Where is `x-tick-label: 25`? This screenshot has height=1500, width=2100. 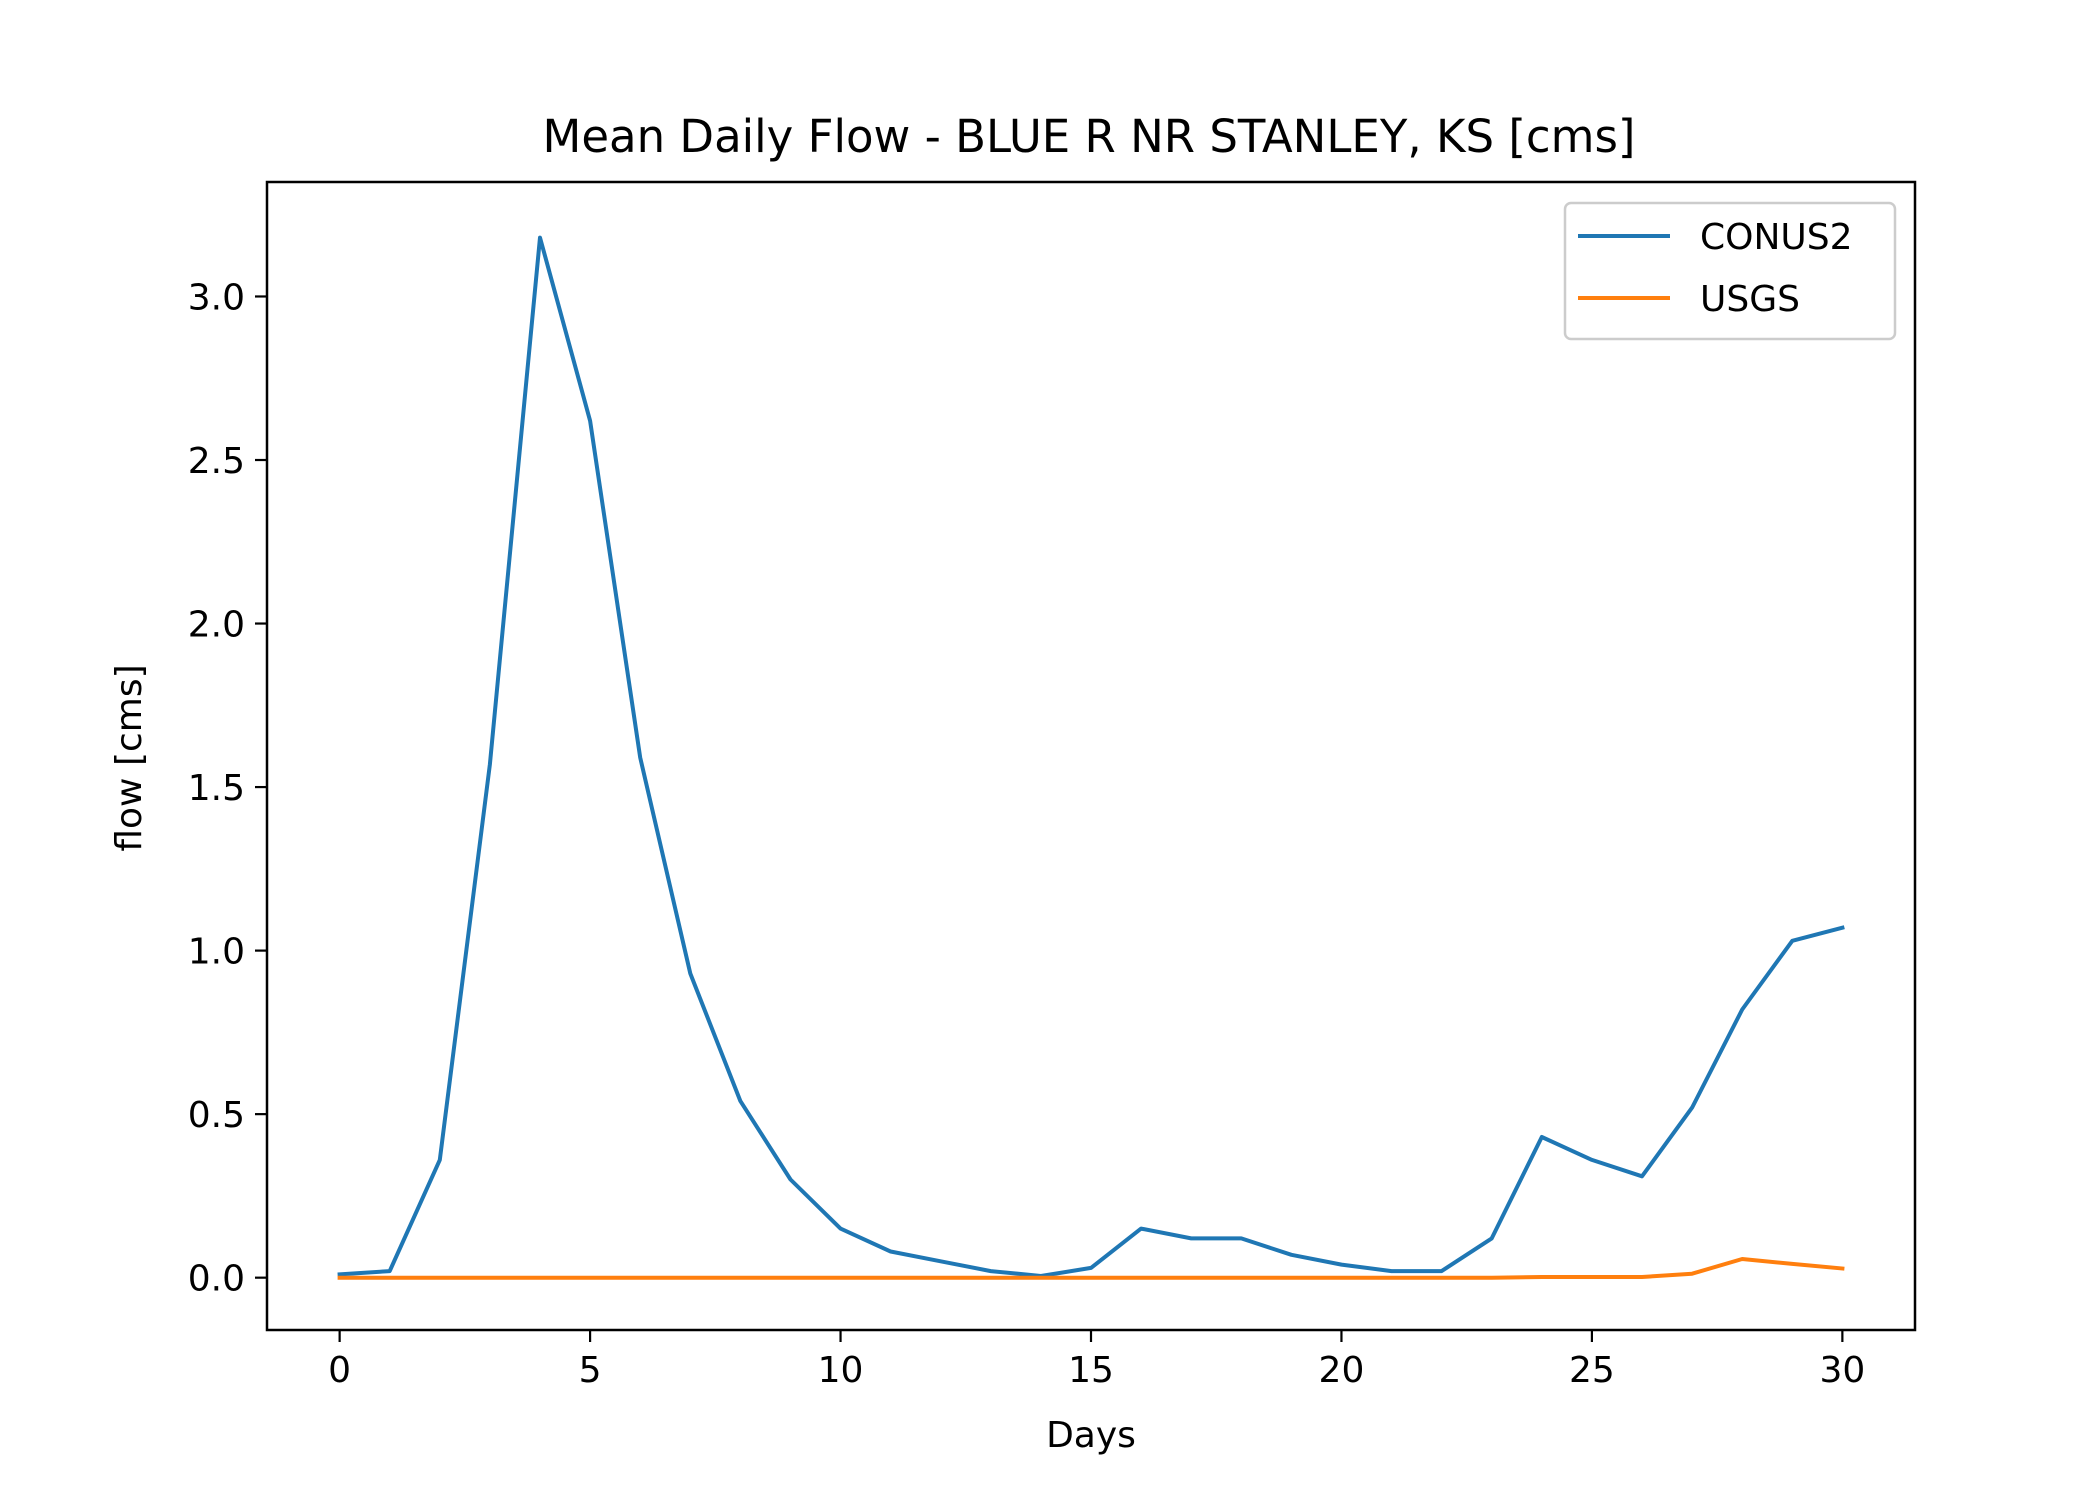
x-tick-label: 25 is located at coordinates (1592, 1370).